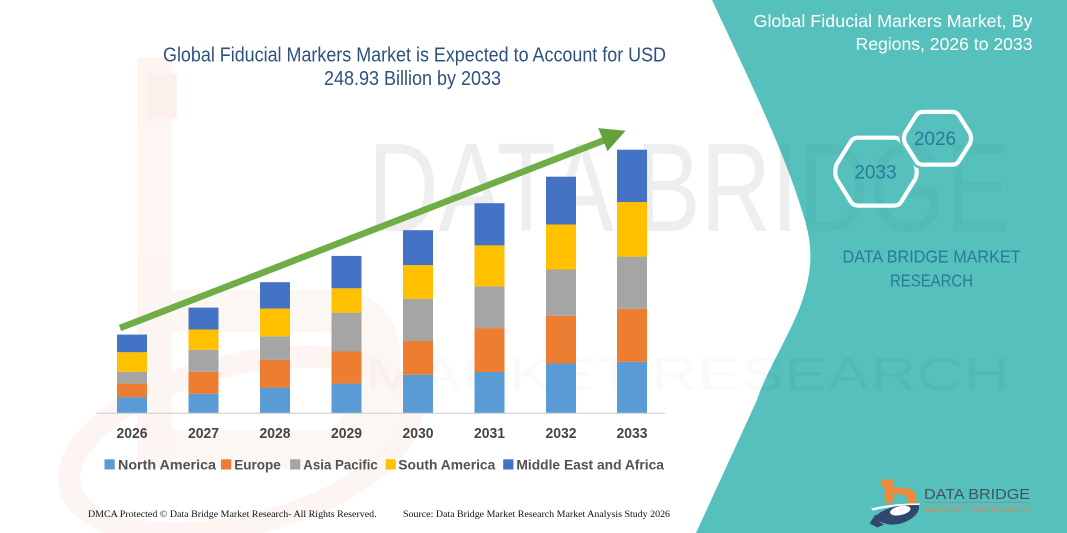  Describe the element at coordinates (275, 433) in the screenshot. I see `svg-text: 2028` at that location.